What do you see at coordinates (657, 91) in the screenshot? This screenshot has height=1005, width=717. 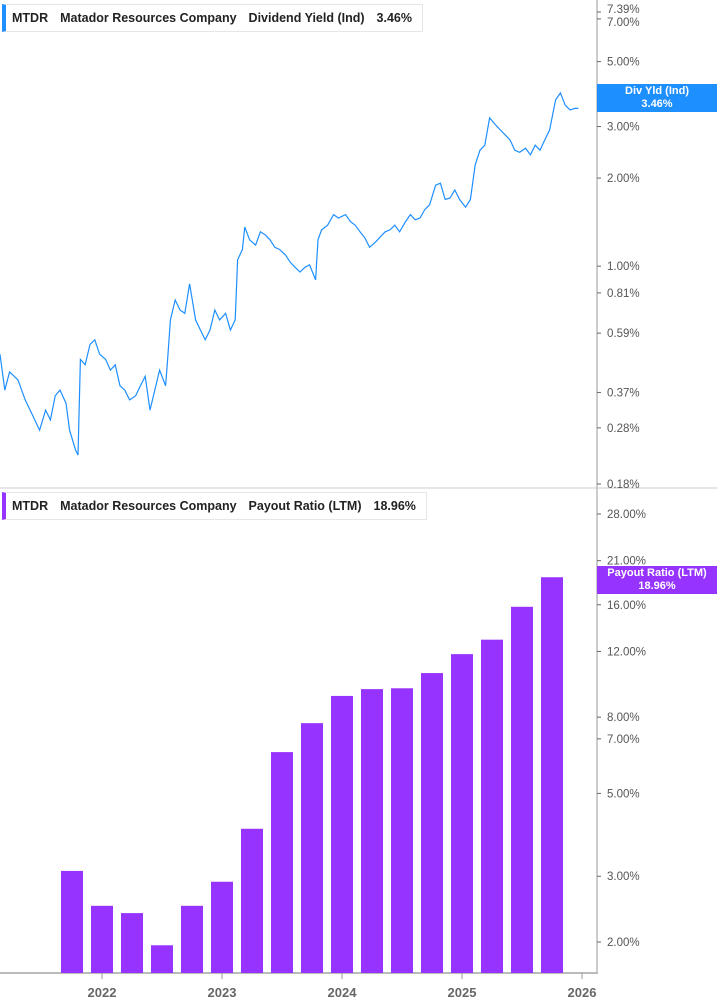 I see `tag-label: Div Yld (Ind)` at bounding box center [657, 91].